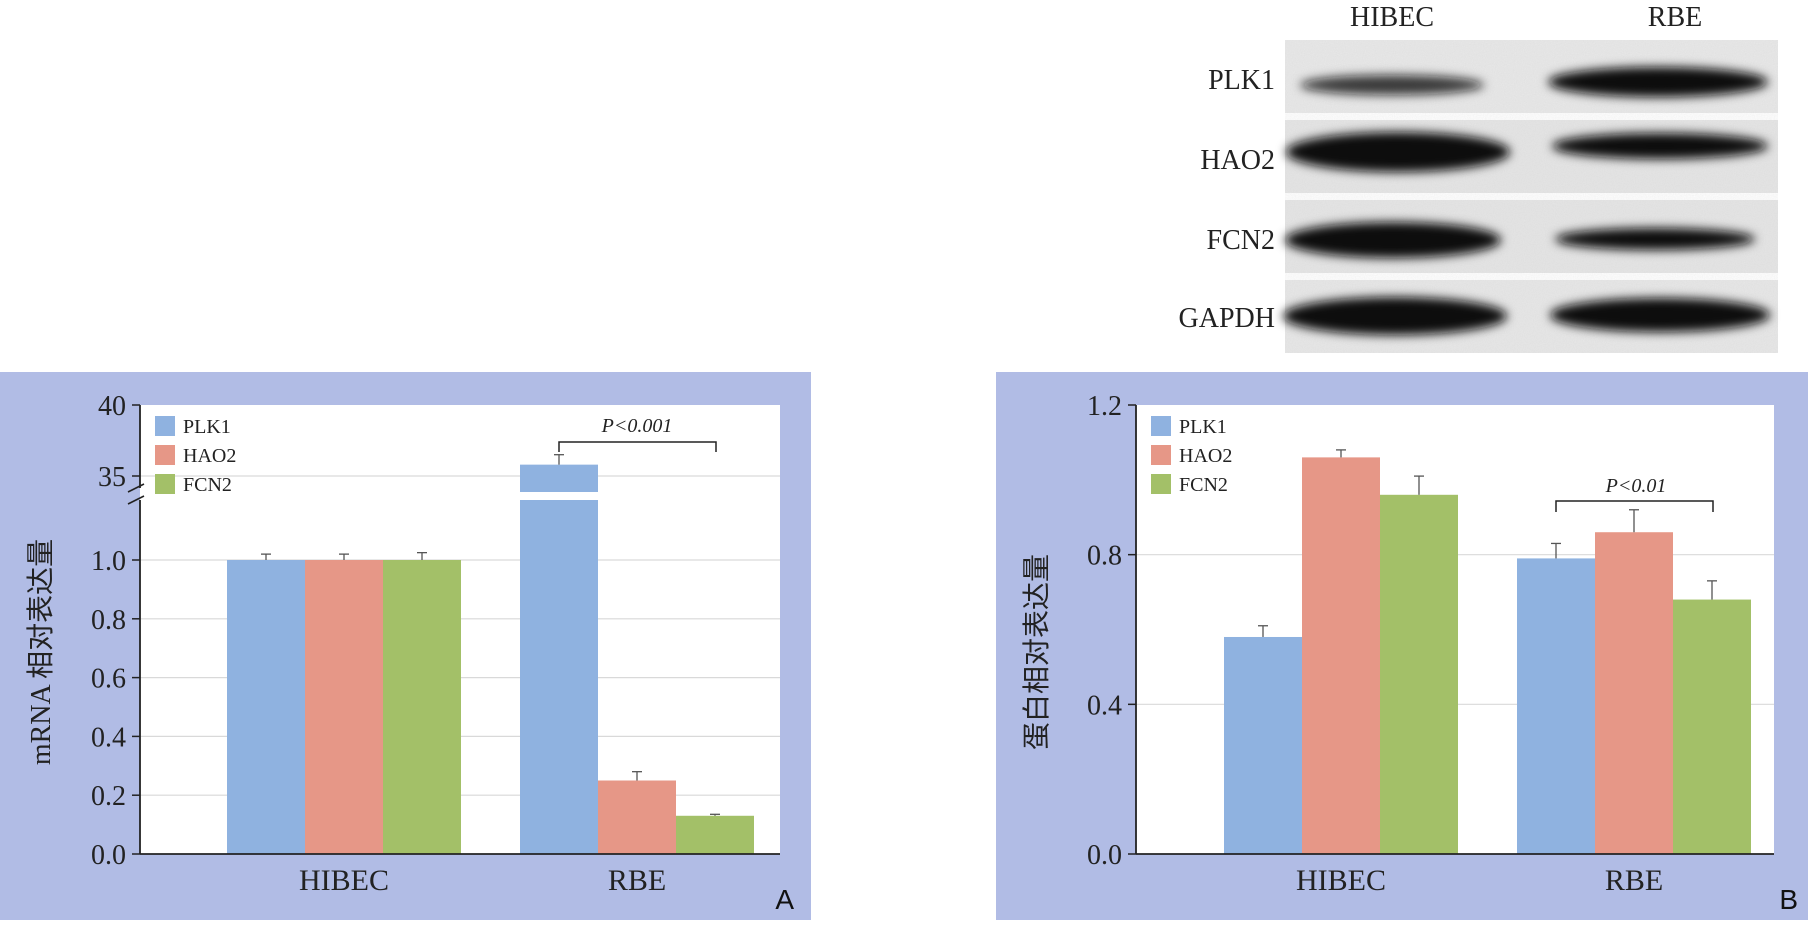 The width and height of the screenshot is (1808, 925). What do you see at coordinates (1205, 456) in the screenshot?
I see `panel-b-legend-label-hao2: HAO2` at bounding box center [1205, 456].